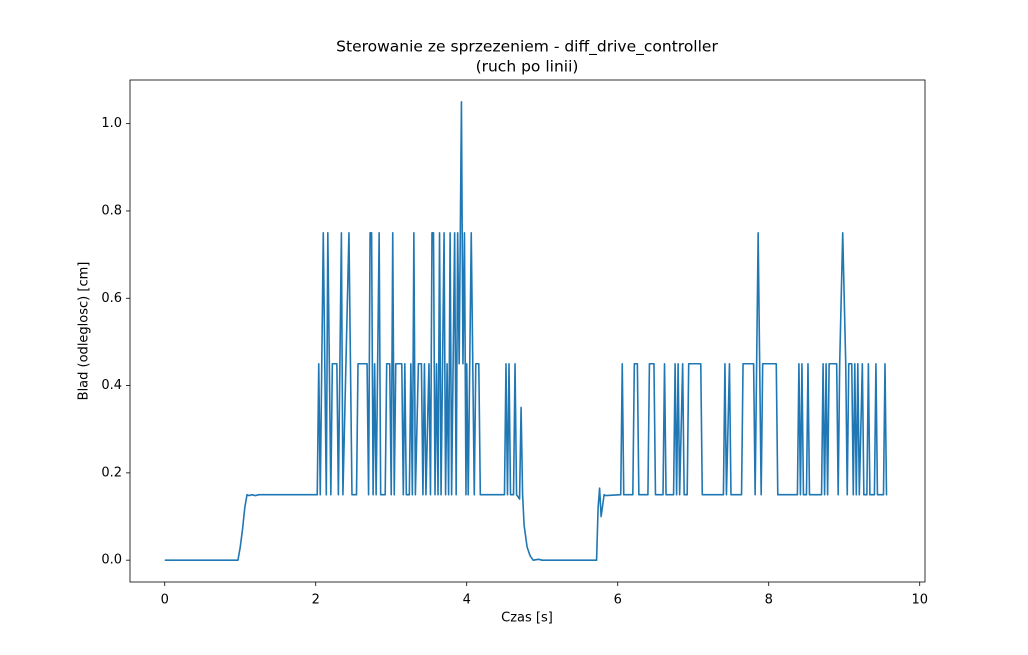  I want to click on y-tick-label: 0.8, so click(111, 210).